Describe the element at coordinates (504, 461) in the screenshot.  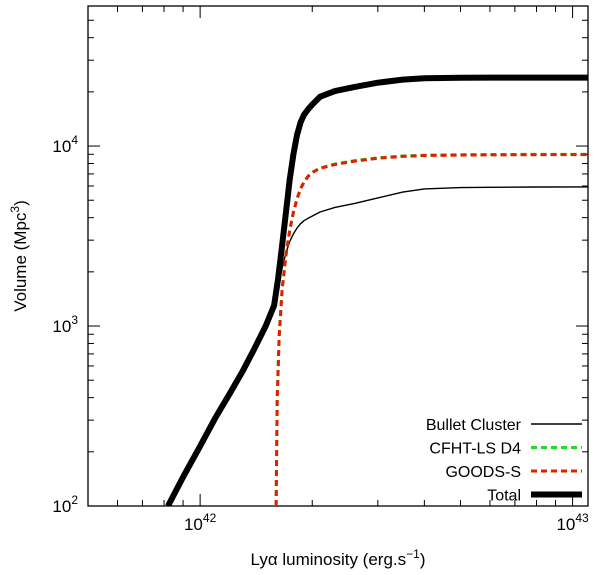
I see `legend: Bullet Cluster CFHT-LS D4 GOODS-S Total` at that location.